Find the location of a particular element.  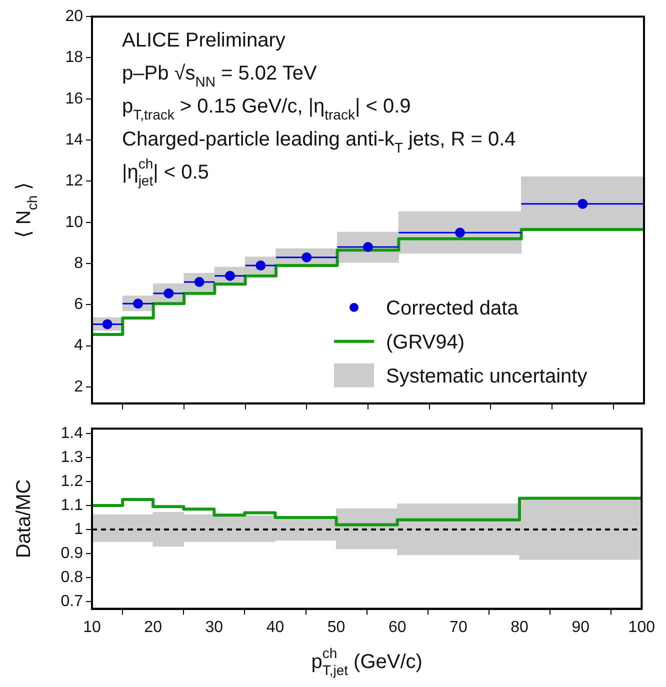

y-tick-label: 8 is located at coordinates (79, 263).